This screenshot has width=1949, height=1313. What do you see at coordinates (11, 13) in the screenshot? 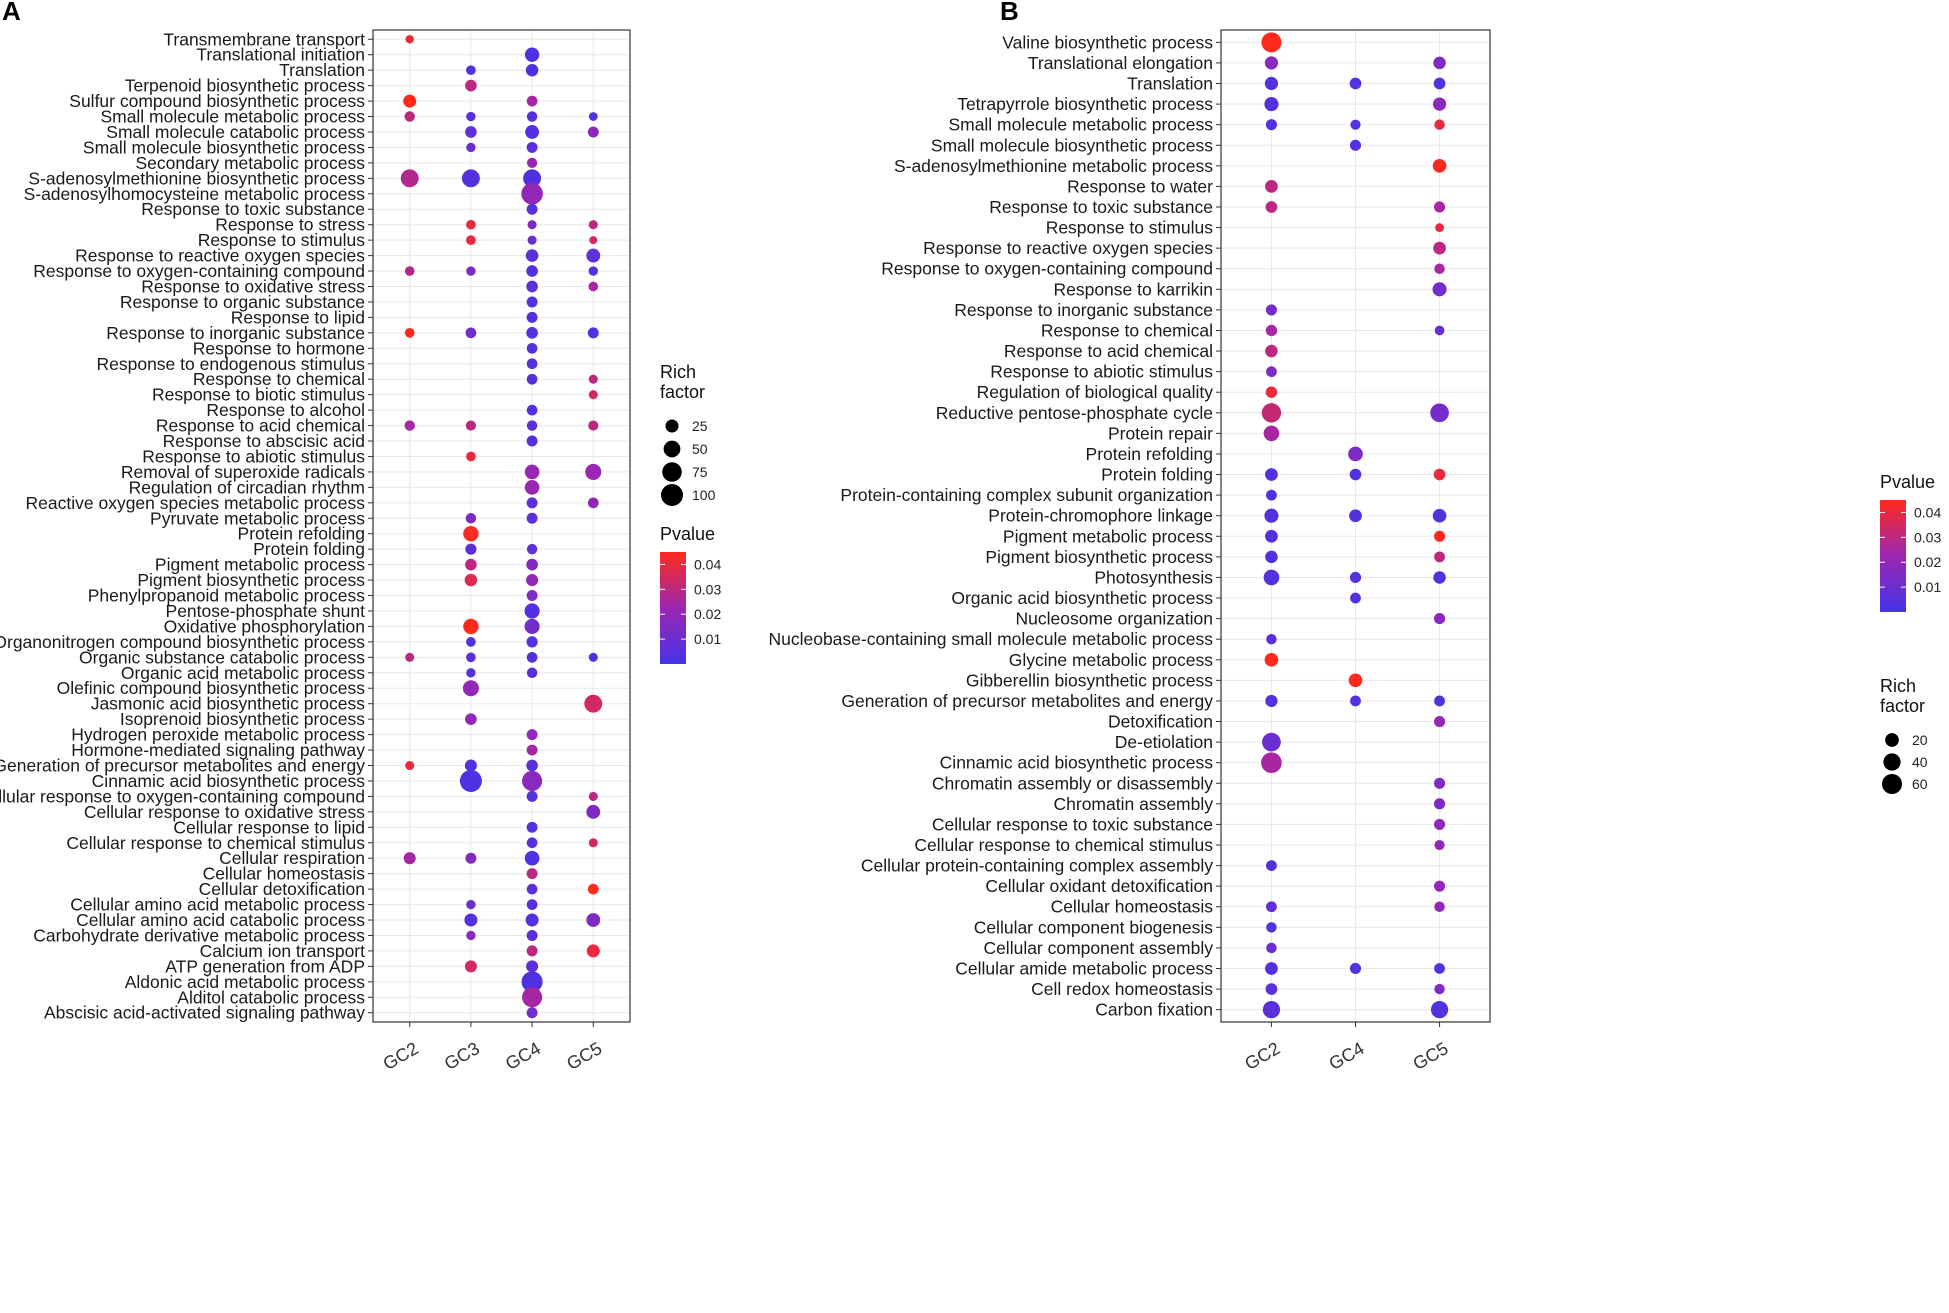
I see `panel-label-A: A` at bounding box center [11, 13].